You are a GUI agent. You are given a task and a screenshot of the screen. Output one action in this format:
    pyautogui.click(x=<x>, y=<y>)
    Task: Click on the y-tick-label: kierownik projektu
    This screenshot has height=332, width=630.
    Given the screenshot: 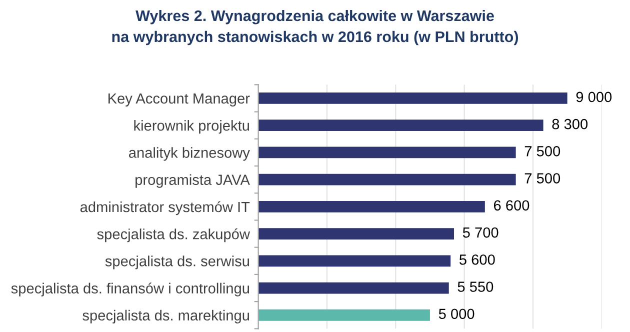 What is the action you would take?
    pyautogui.click(x=192, y=127)
    